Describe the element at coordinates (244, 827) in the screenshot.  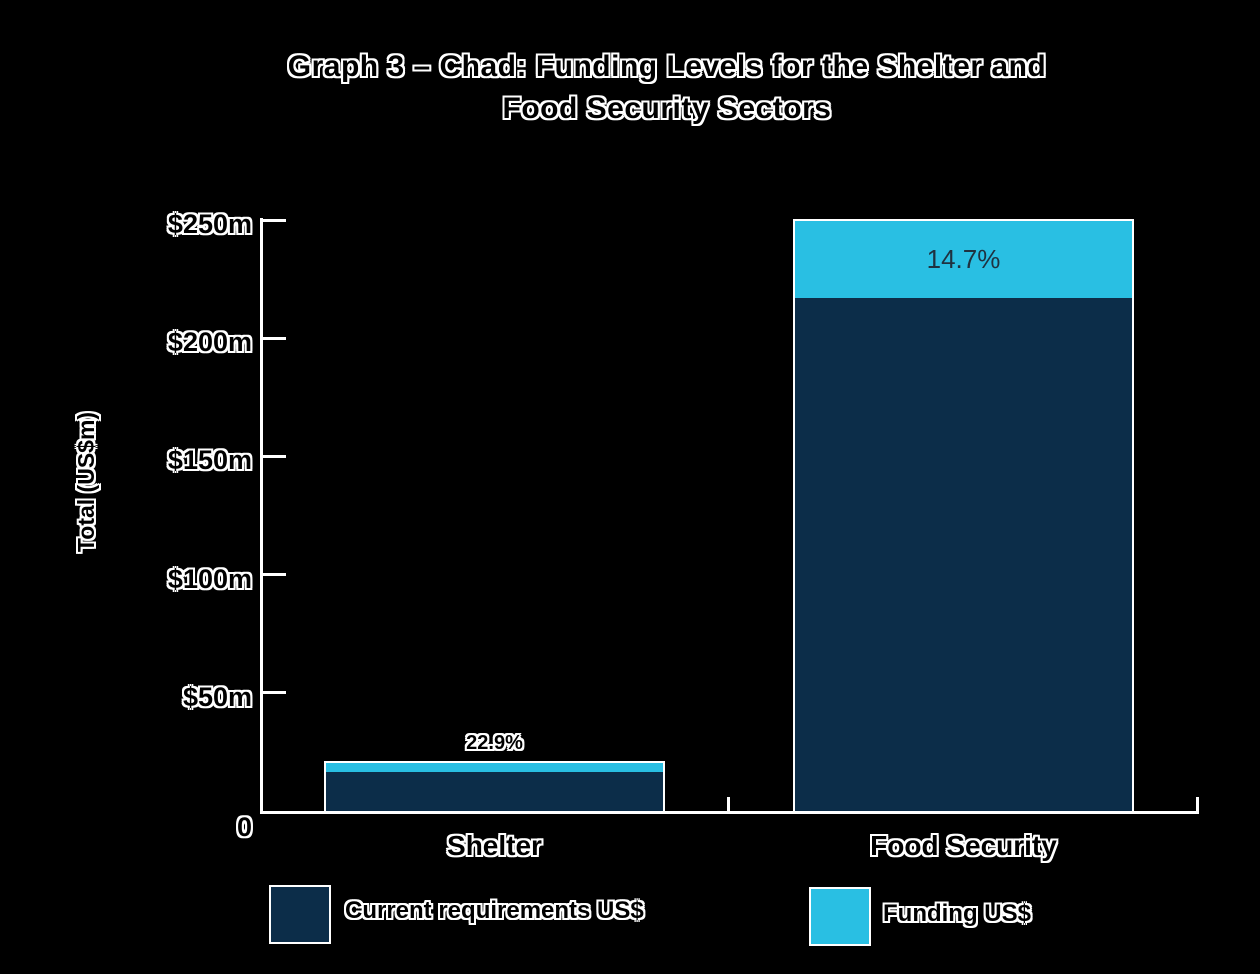
I see `y-tick-label-zero: 0` at that location.